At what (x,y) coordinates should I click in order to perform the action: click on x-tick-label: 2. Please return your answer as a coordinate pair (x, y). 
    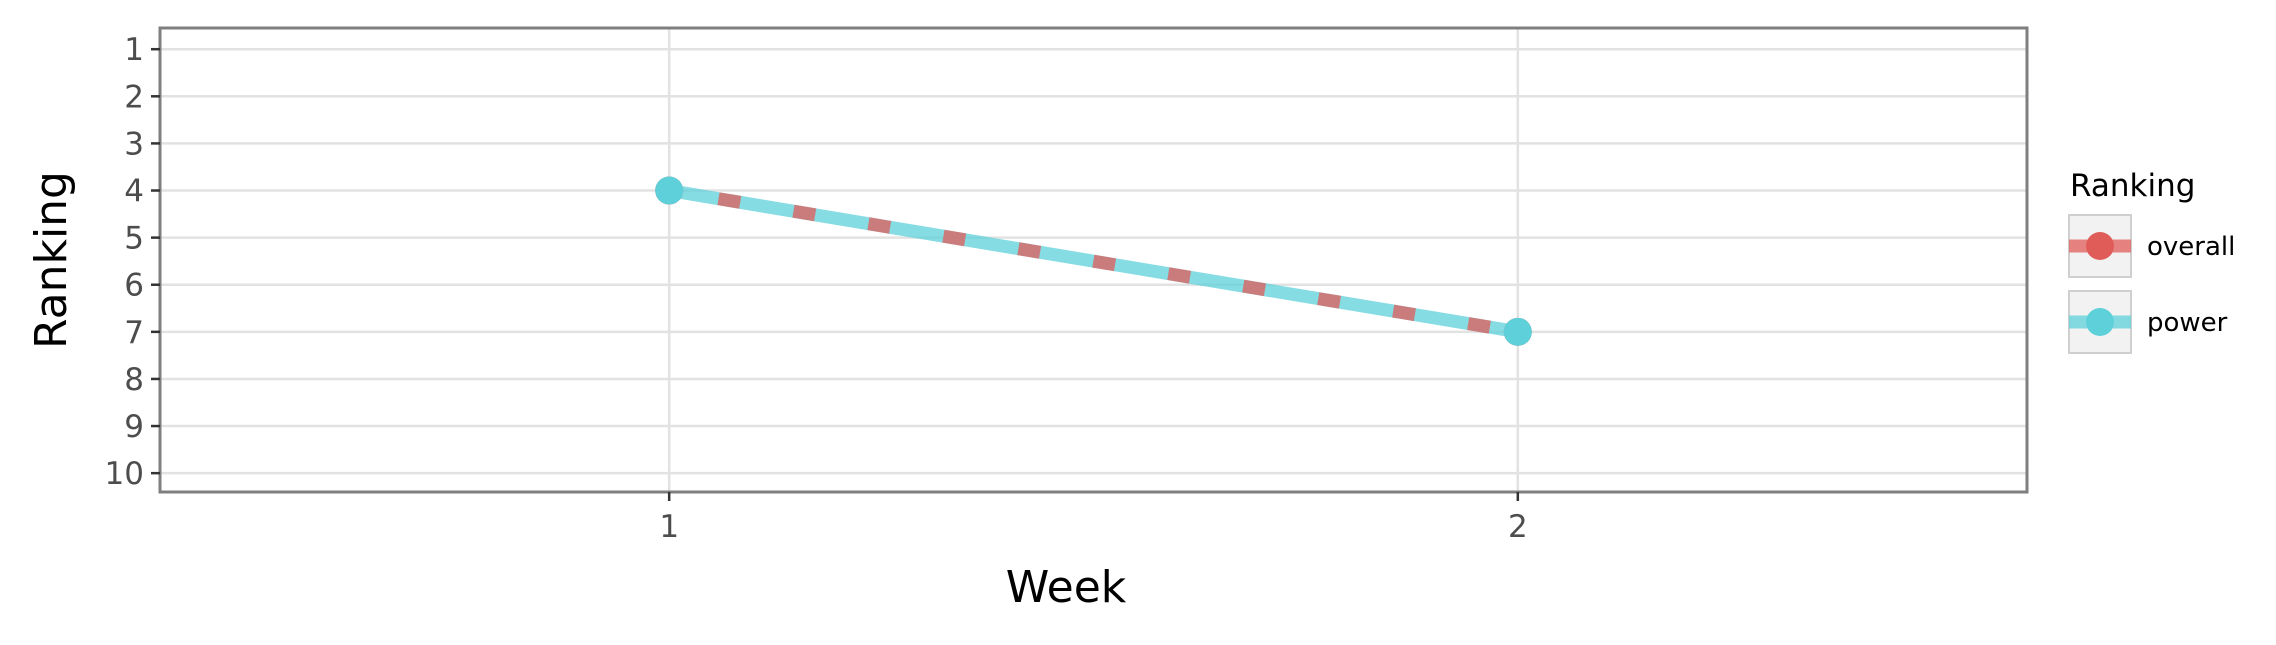
    Looking at the image, I should click on (1518, 527).